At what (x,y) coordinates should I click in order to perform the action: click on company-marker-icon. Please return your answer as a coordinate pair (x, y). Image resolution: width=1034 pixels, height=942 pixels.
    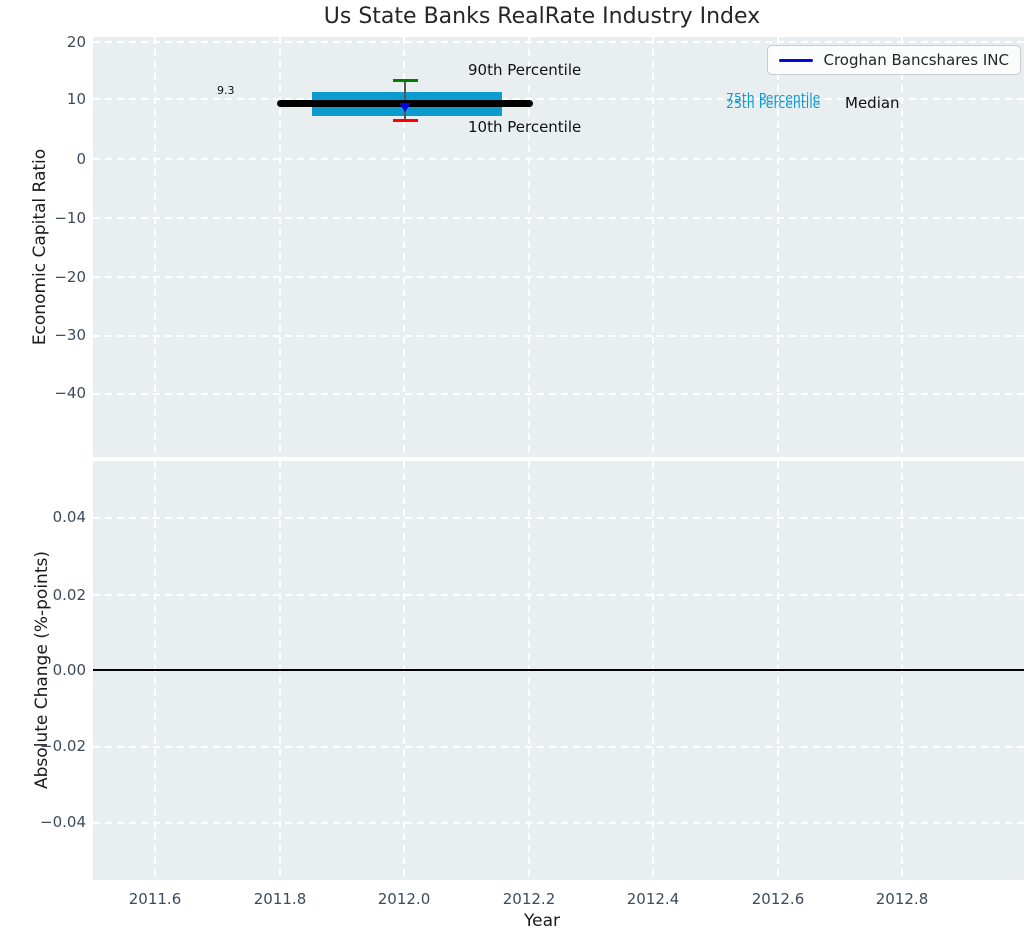
    Looking at the image, I should click on (405, 107).